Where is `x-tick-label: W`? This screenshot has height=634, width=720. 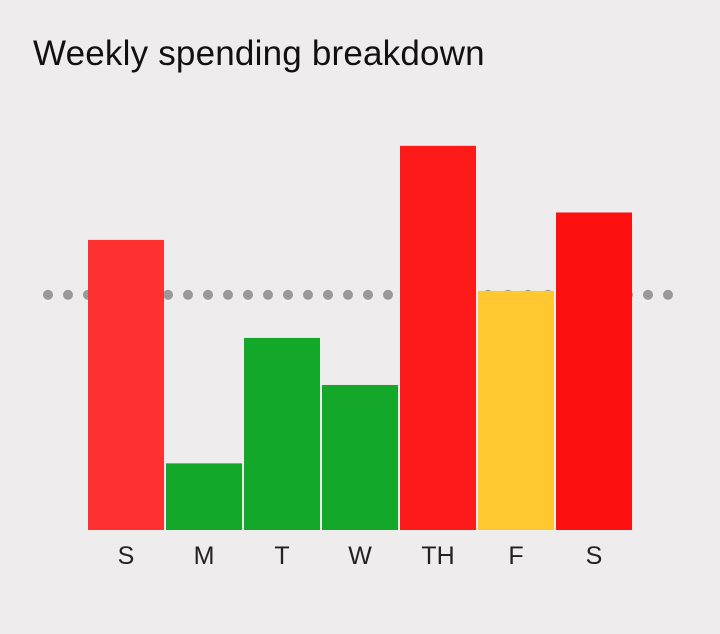
x-tick-label: W is located at coordinates (360, 556).